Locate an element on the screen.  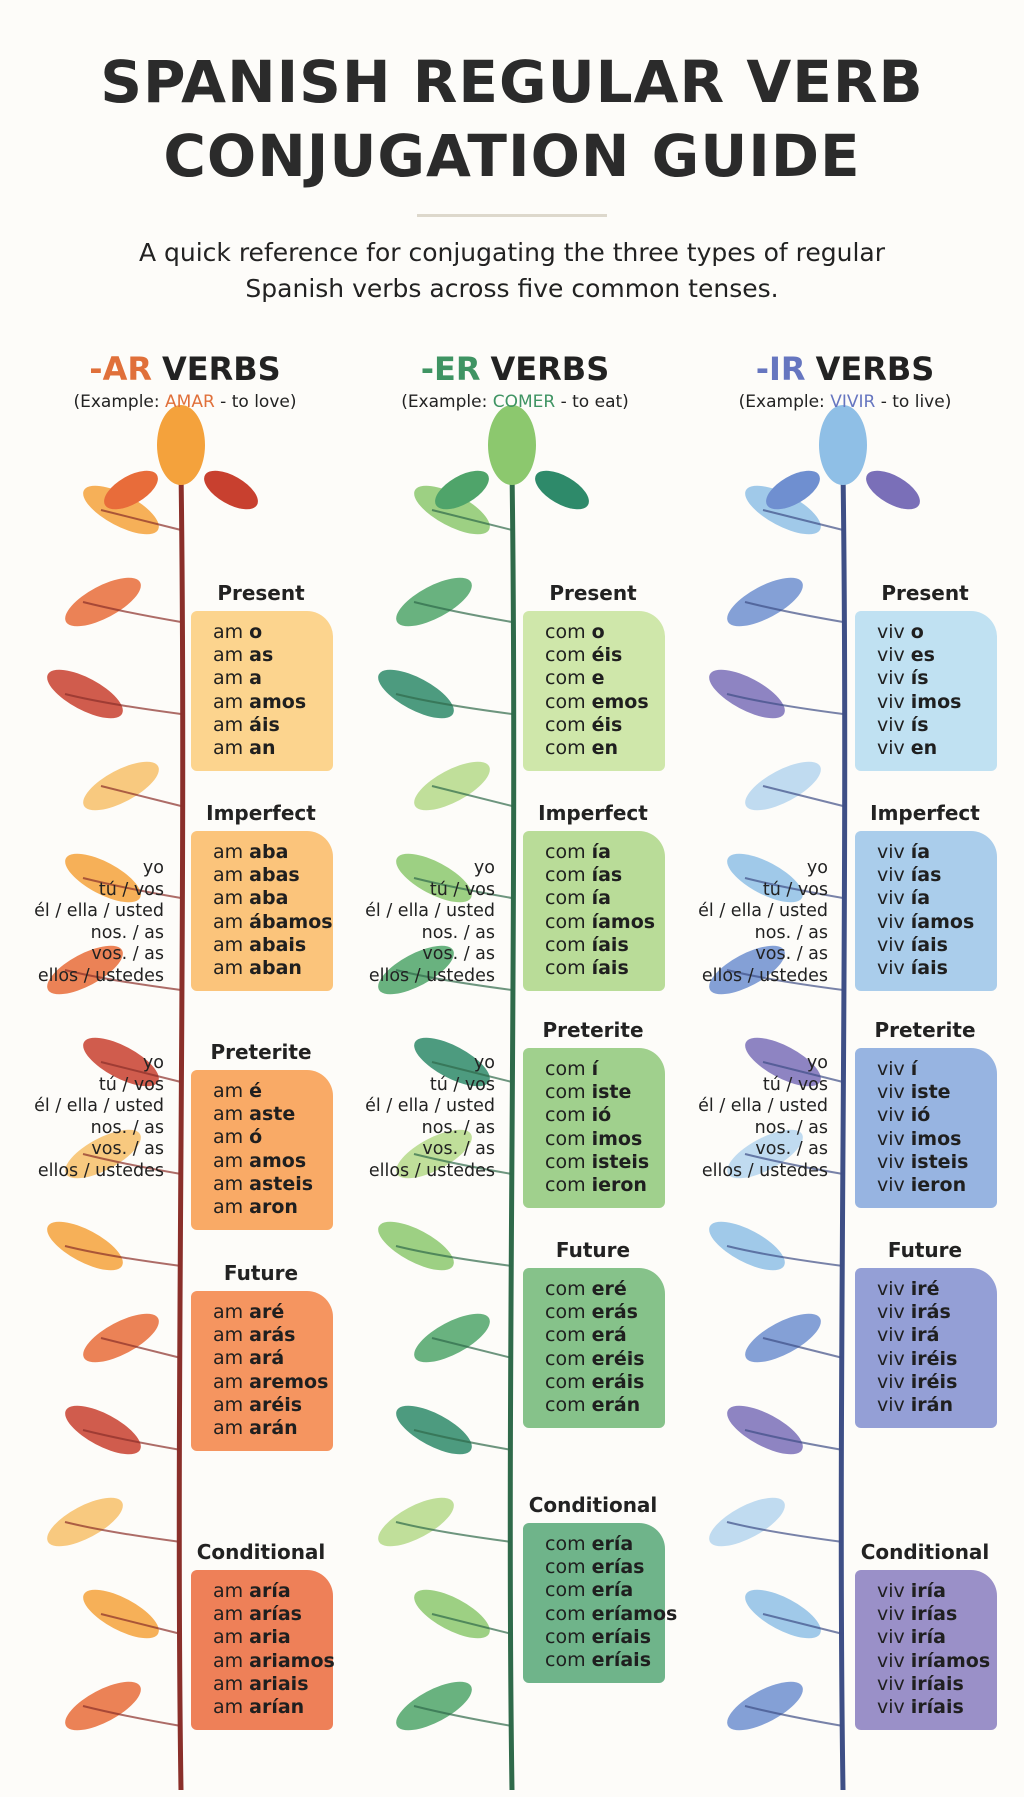
ending: arías is located at coordinates (275, 1614).